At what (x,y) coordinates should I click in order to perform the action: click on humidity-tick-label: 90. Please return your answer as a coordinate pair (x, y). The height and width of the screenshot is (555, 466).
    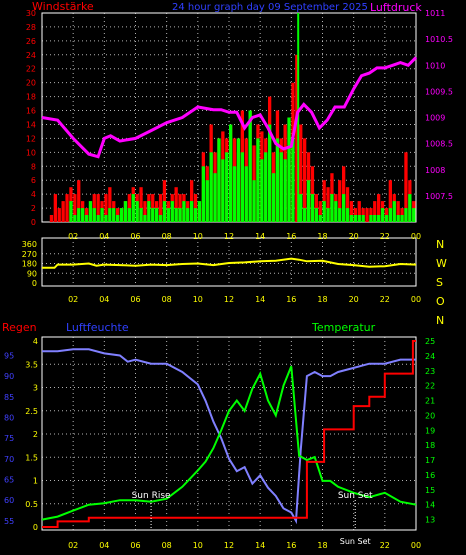
    Looking at the image, I should click on (9, 376).